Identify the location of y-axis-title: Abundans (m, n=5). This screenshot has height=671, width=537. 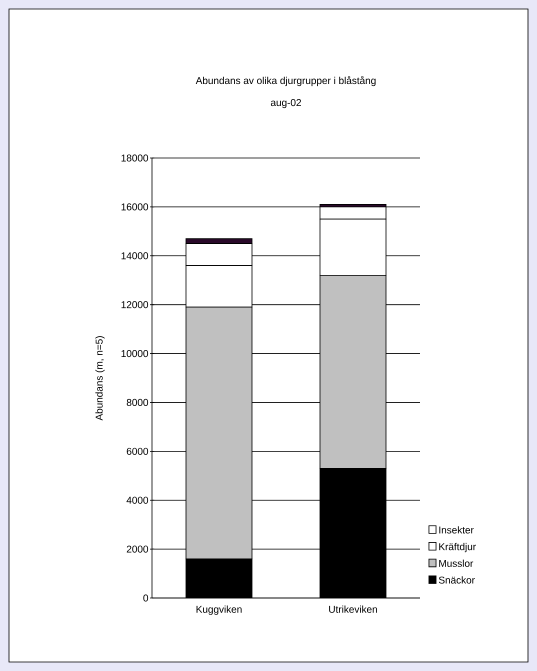
(100, 378).